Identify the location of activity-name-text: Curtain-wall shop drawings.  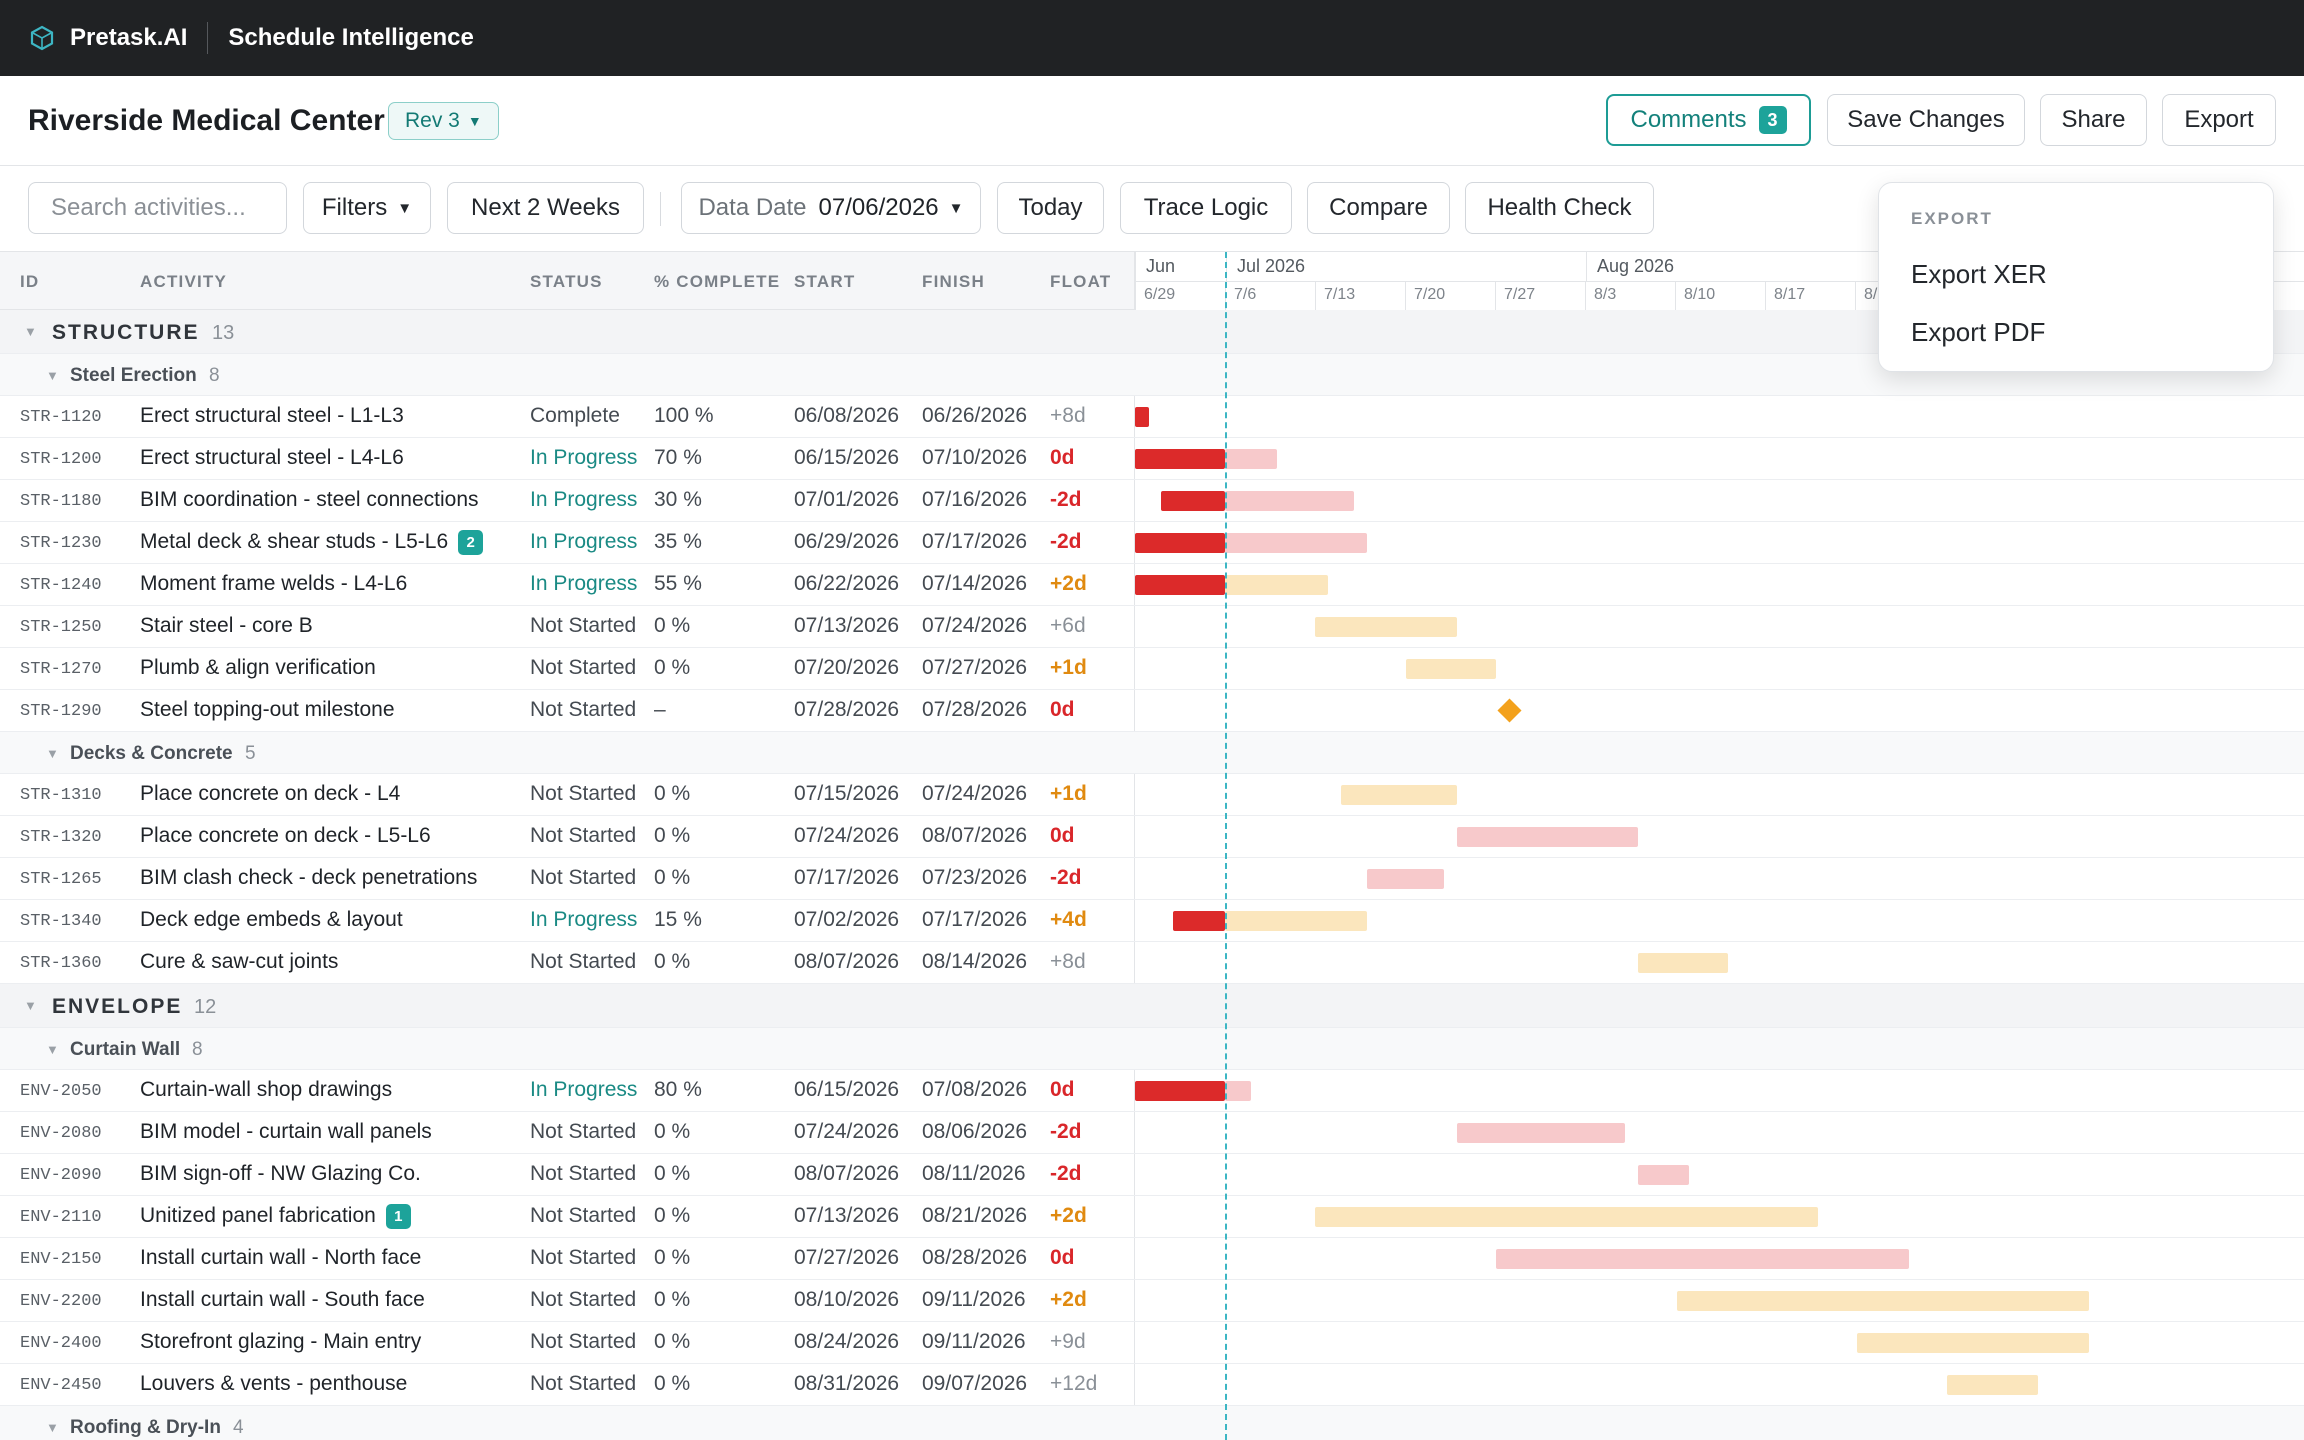
(266, 1089).